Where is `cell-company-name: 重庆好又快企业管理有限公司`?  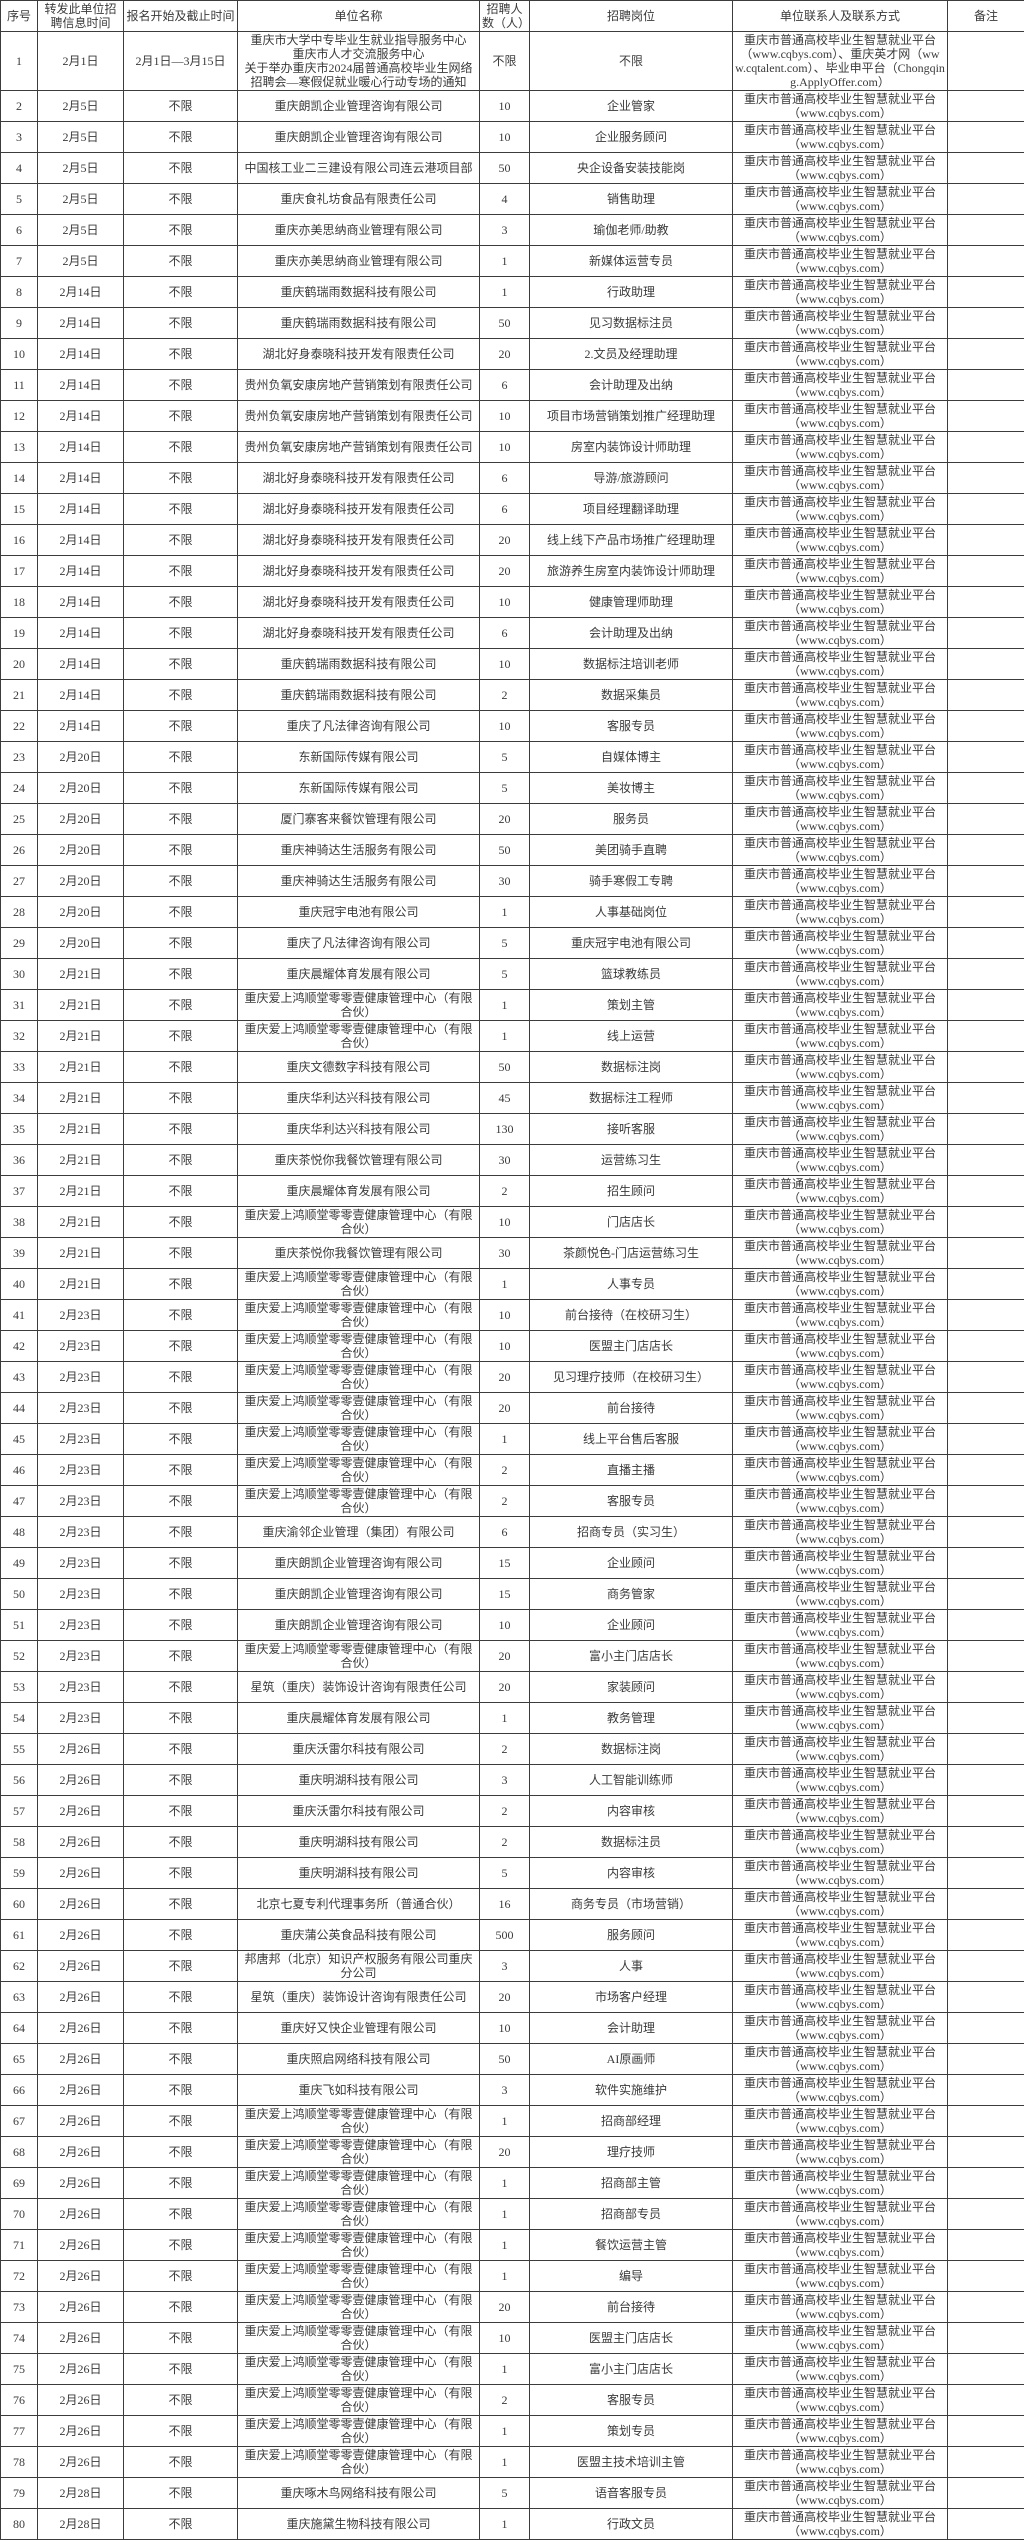
cell-company-name: 重庆好又快企业管理有限公司 is located at coordinates (359, 2028).